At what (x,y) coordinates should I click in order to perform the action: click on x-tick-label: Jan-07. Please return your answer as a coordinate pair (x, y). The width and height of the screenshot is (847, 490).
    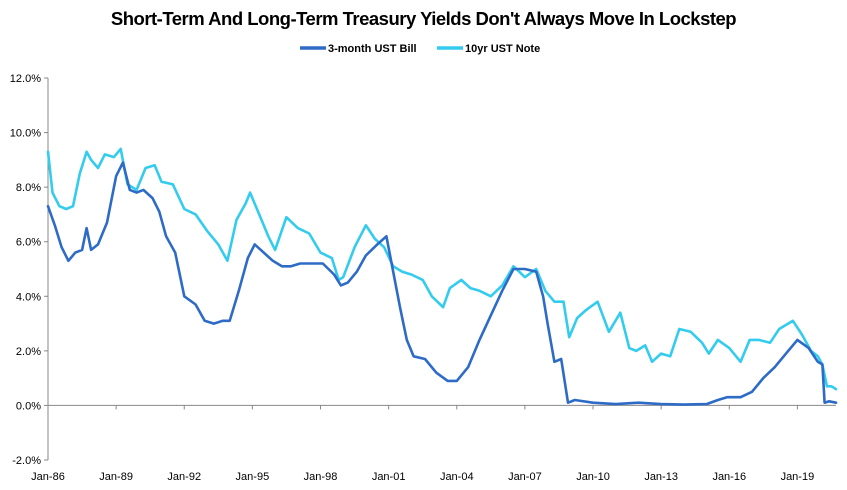
    Looking at the image, I should click on (525, 477).